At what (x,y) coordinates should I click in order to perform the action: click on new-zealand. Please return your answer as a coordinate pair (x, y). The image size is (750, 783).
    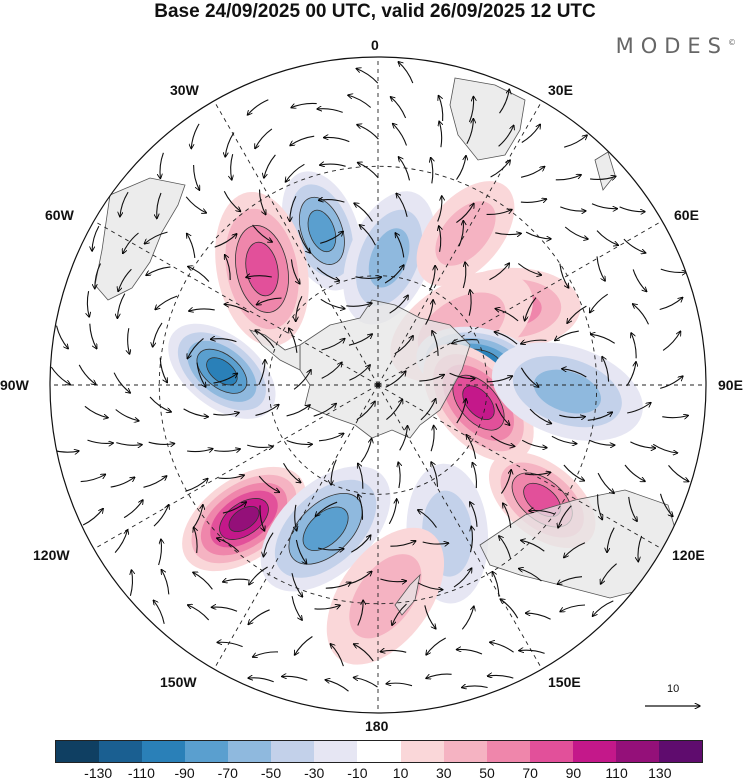
    Looking at the image, I should click on (407, 594).